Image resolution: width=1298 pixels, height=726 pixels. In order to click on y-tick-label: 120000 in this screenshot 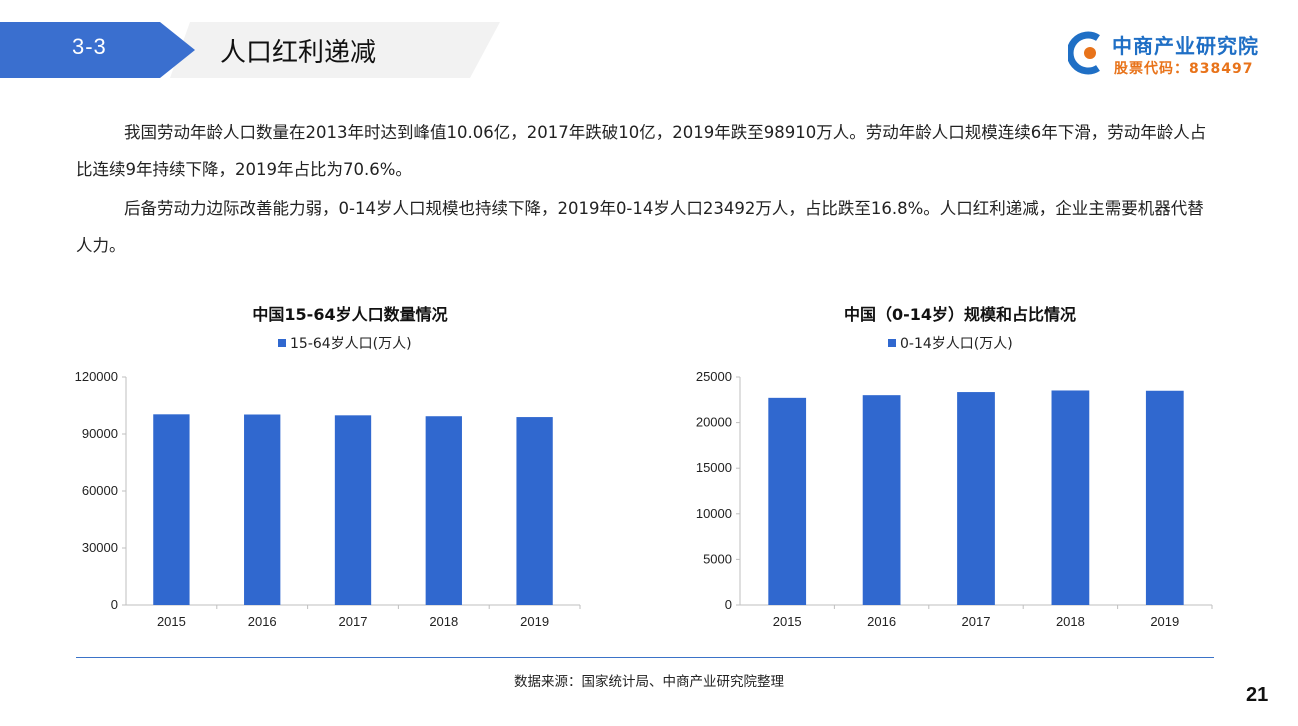, I will do `click(96, 376)`.